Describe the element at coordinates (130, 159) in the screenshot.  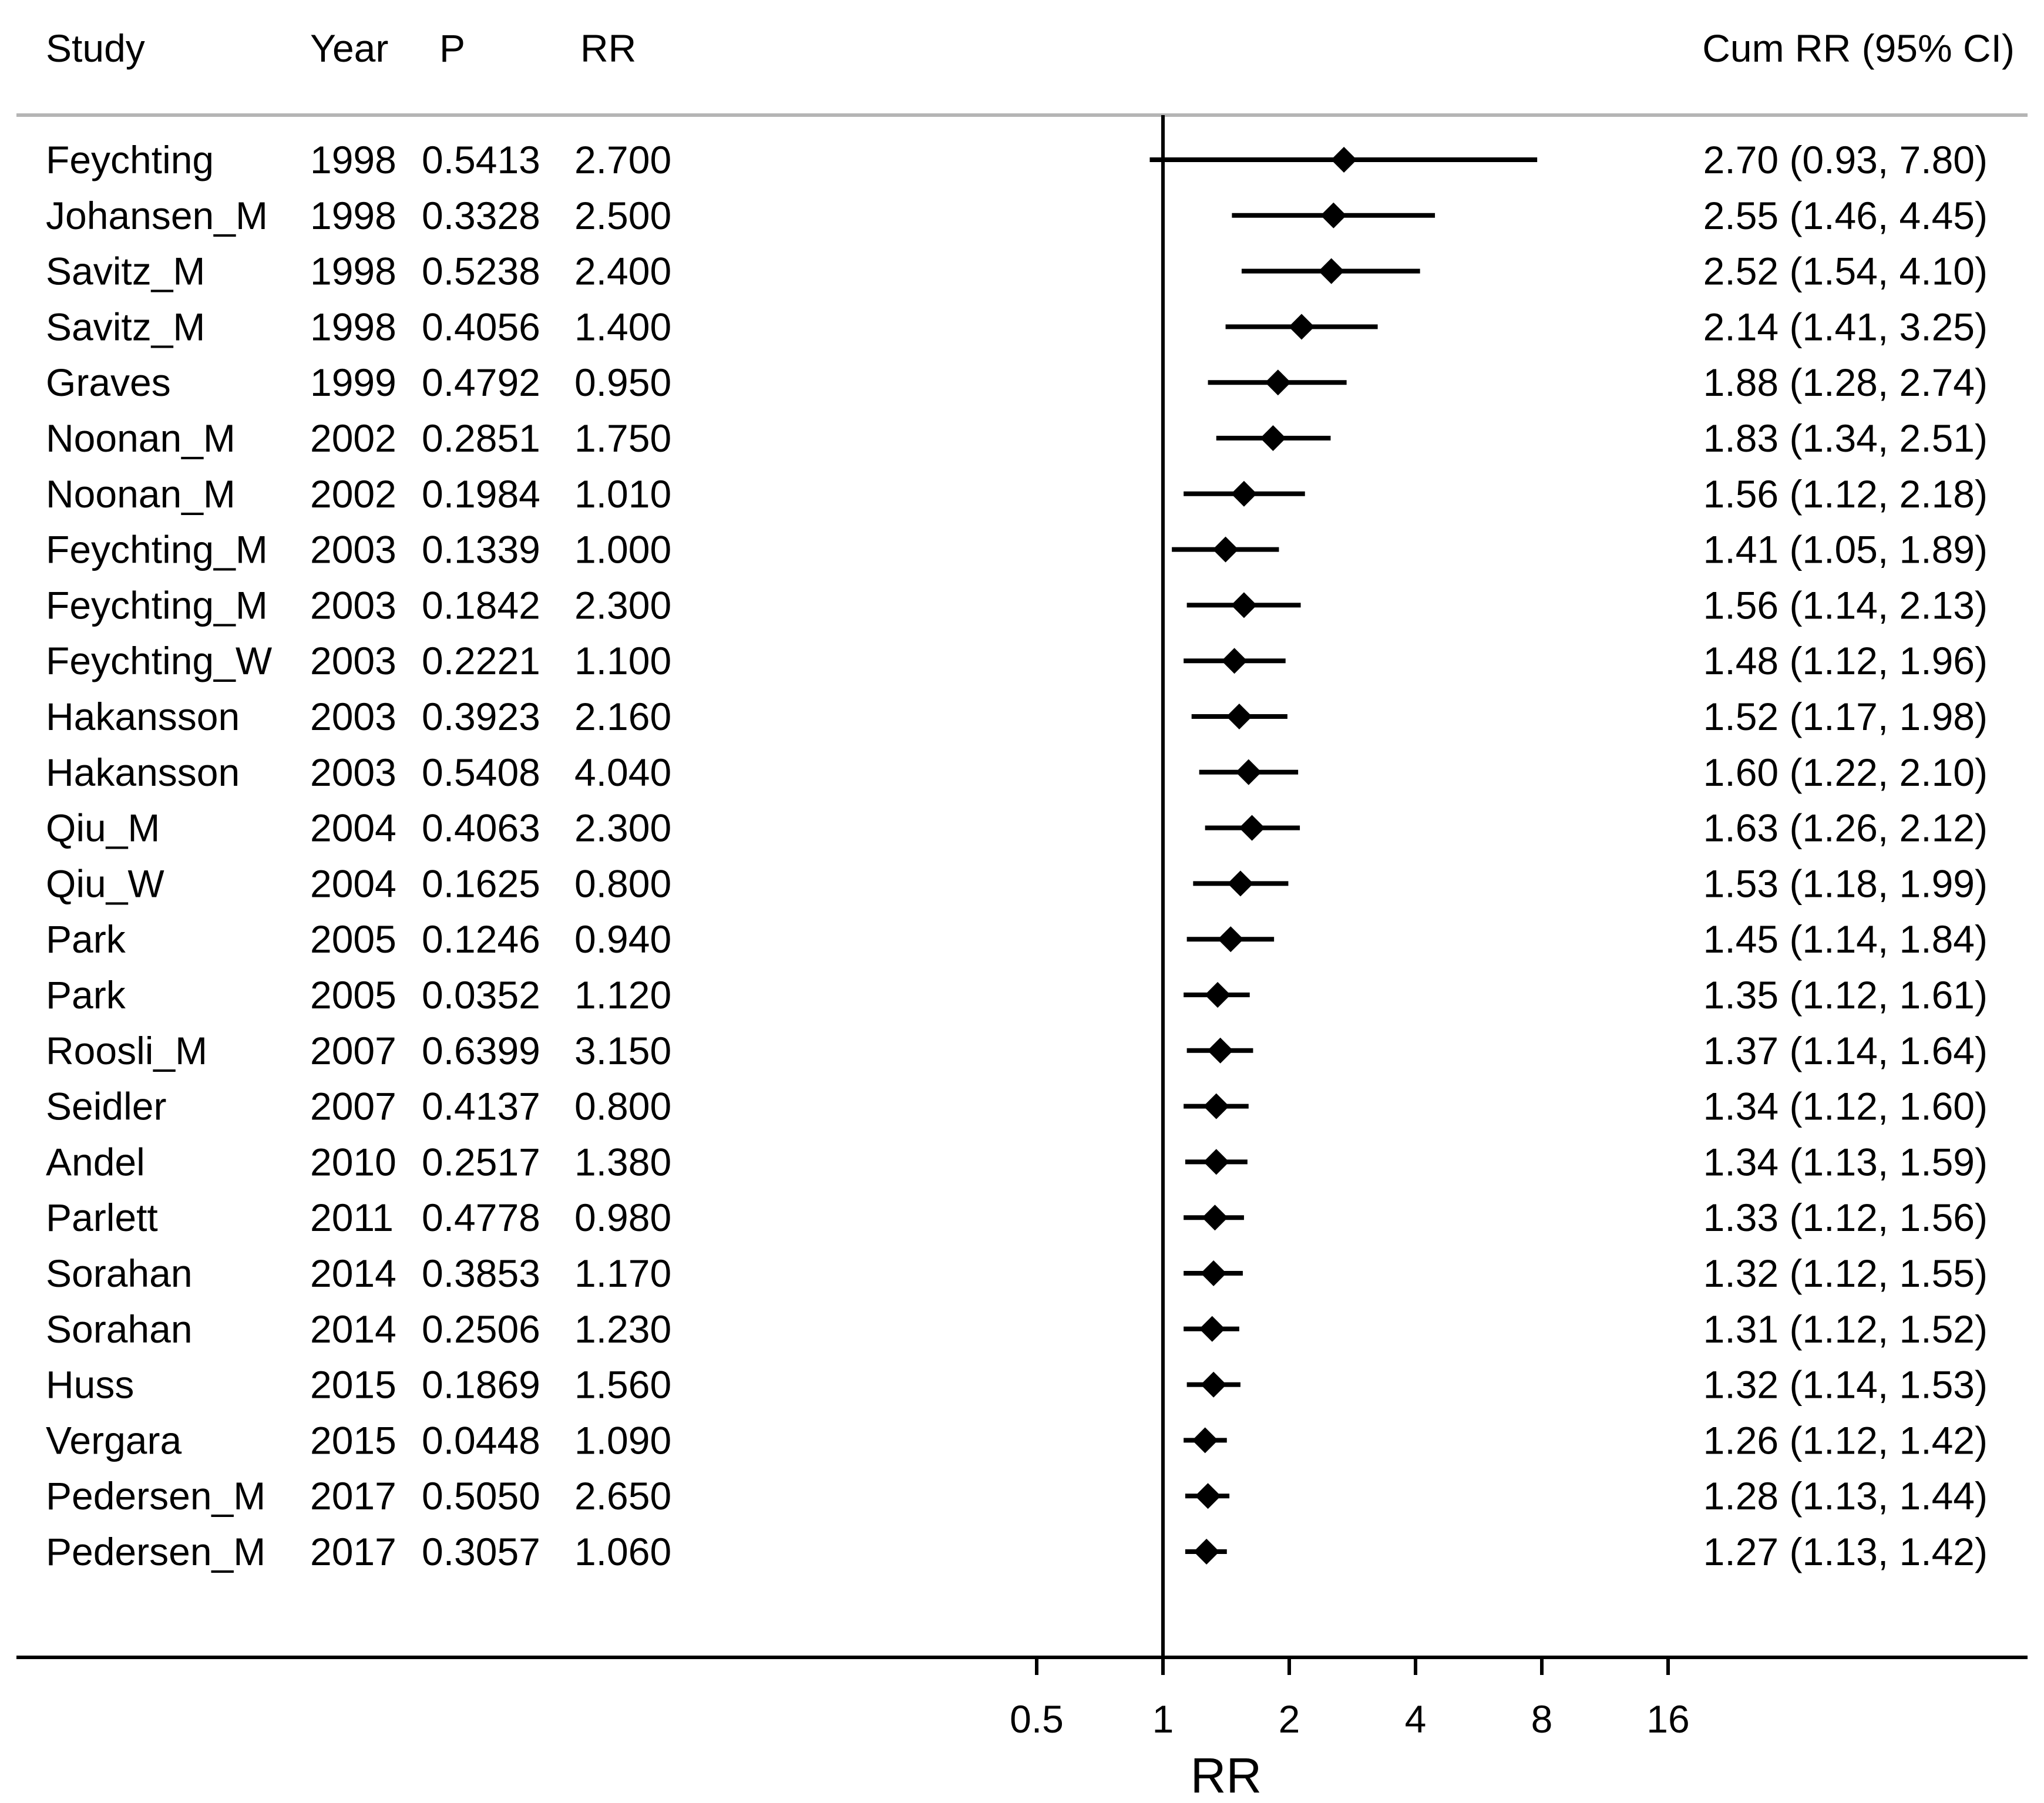
I see `study-name: Feychting` at that location.